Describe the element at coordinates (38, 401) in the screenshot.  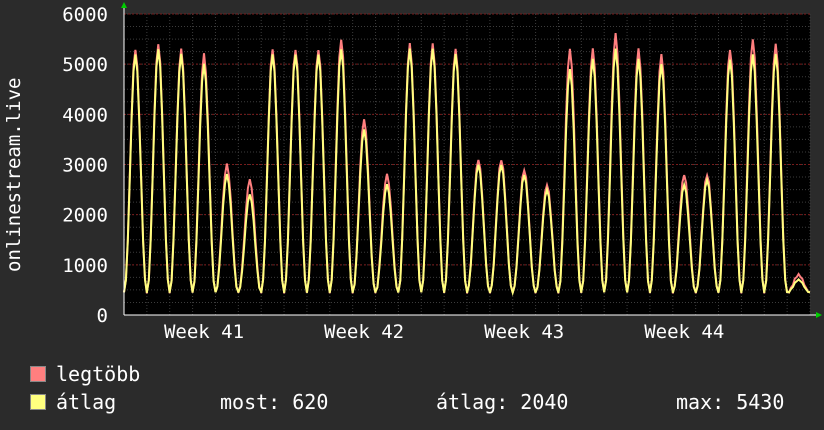
I see `legend-swatch-avg` at that location.